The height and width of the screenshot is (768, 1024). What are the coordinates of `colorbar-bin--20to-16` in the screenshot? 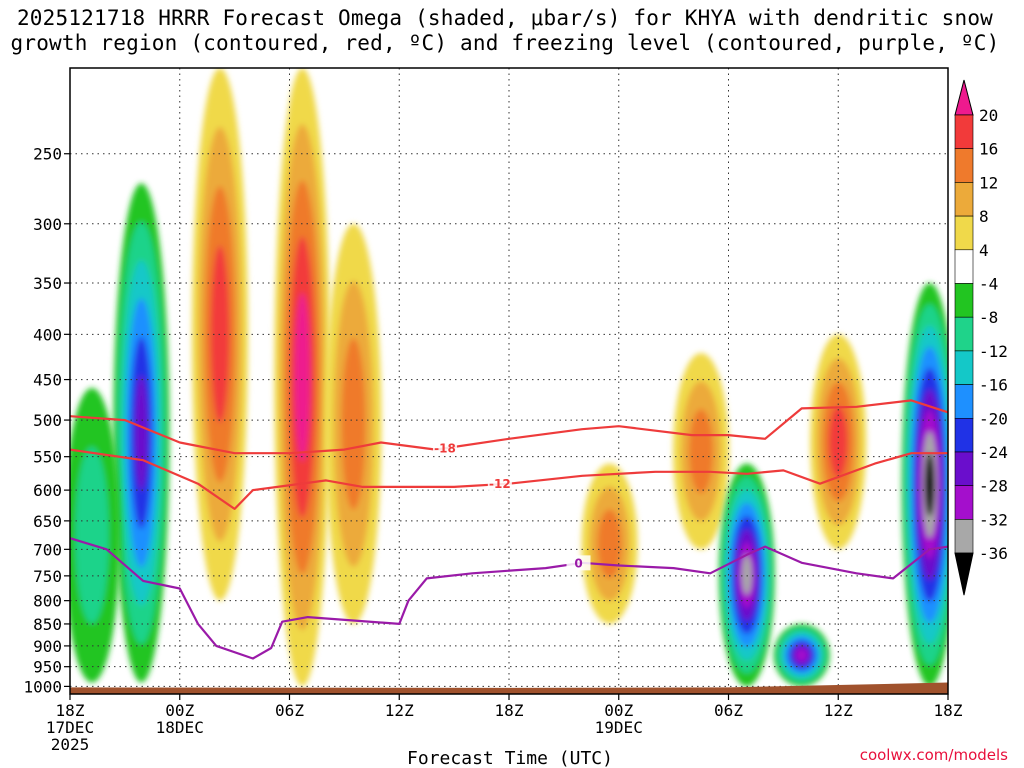 It's located at (964, 401).